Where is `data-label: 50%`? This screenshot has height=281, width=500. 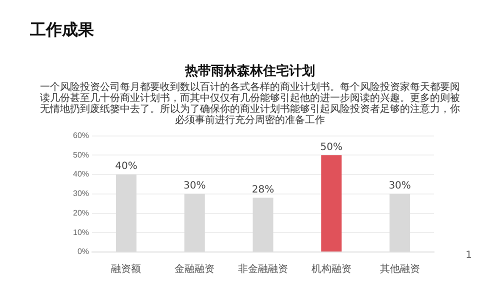
data-label: 50% is located at coordinates (331, 147).